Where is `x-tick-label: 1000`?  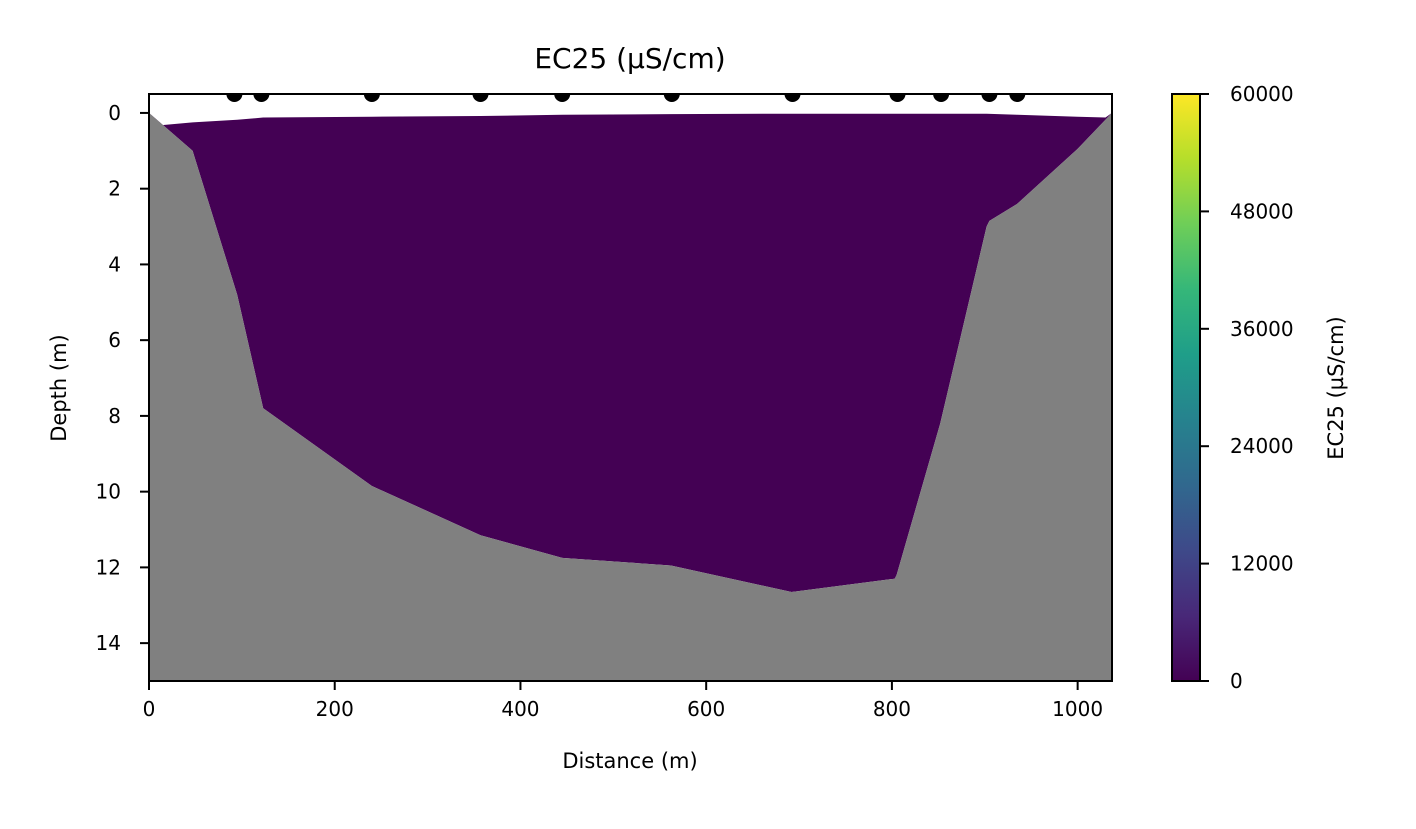 x-tick-label: 1000 is located at coordinates (1077, 709).